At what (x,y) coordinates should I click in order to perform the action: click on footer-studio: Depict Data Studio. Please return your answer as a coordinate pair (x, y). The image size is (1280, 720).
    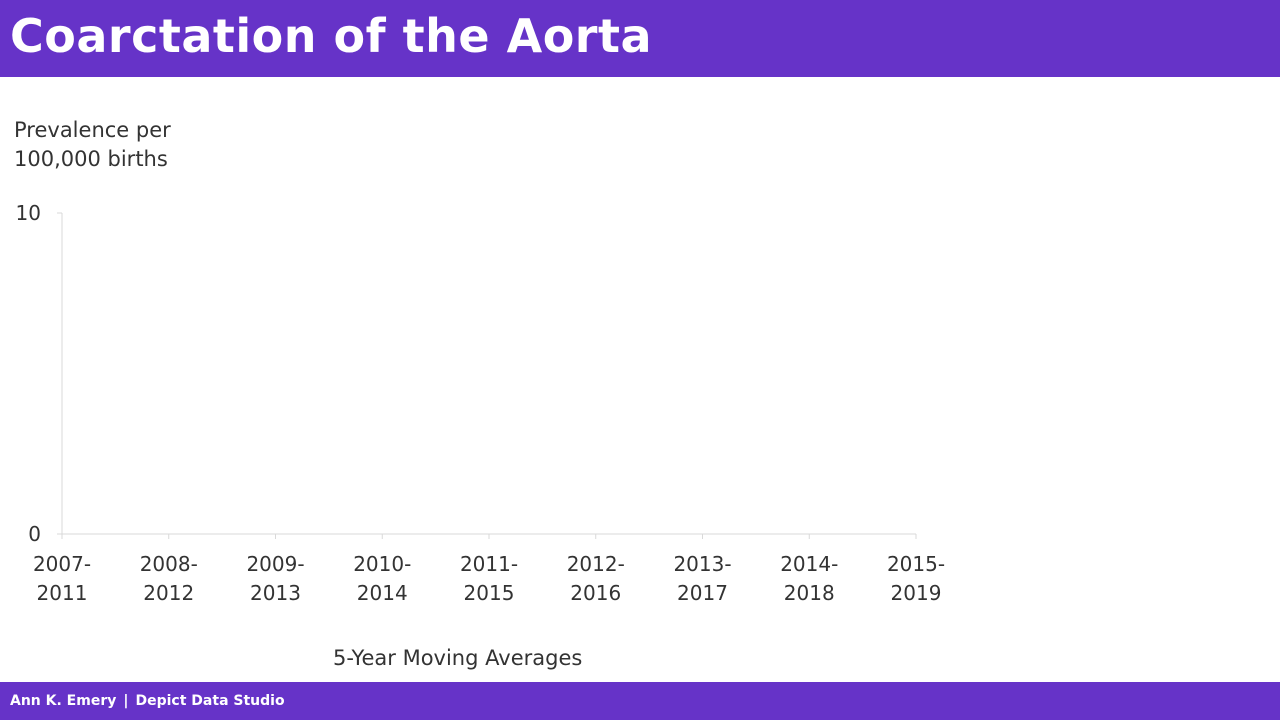
    Looking at the image, I should click on (210, 701).